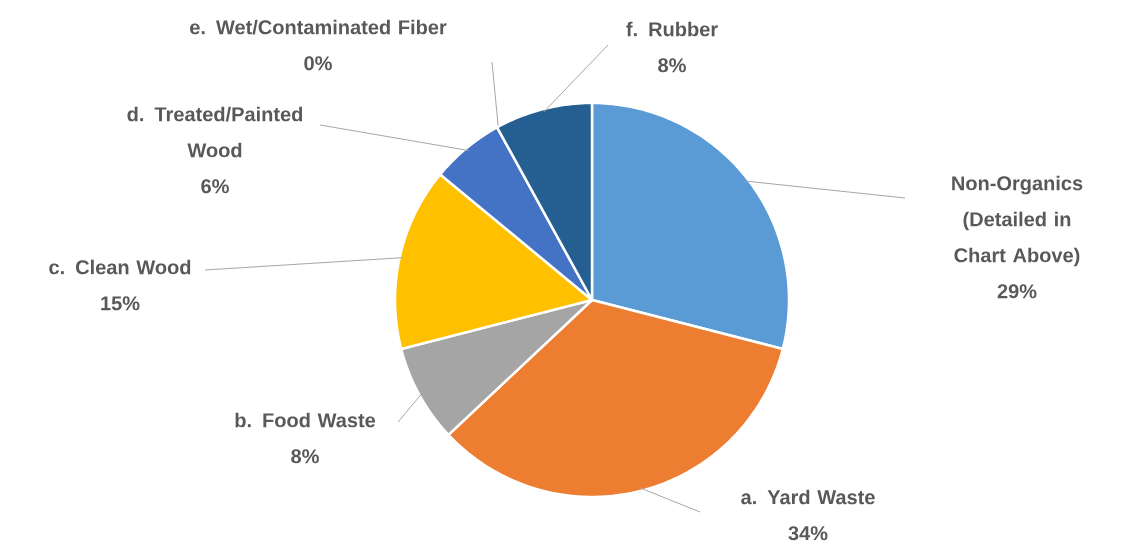 This screenshot has width=1127, height=554. I want to click on data-label: 6%, so click(215, 186).